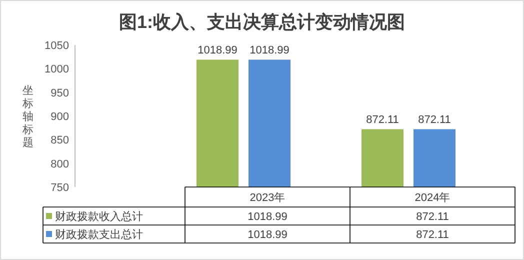 Image resolution: width=524 pixels, height=260 pixels. Describe the element at coordinates (99, 234) in the screenshot. I see `legend-label: 财政拨款支出总计` at that location.